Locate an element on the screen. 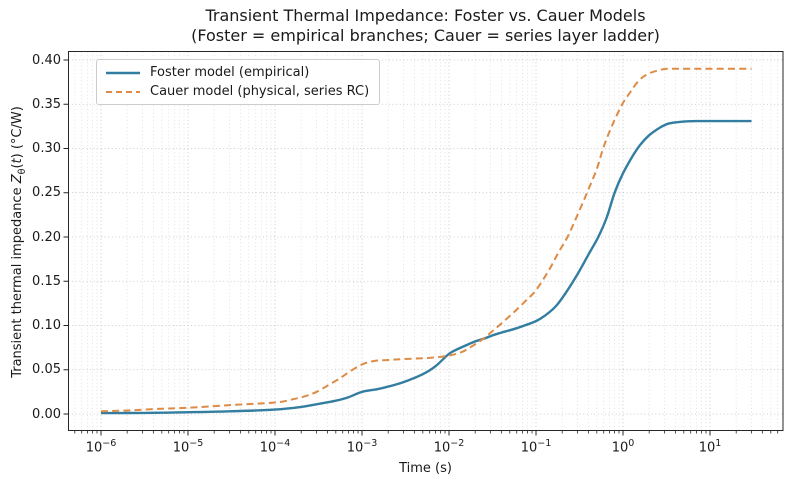 Image resolution: width=790 pixels, height=489 pixels. y-axis-label-text: Transient thermal impedance is located at coordinates (18, 280).